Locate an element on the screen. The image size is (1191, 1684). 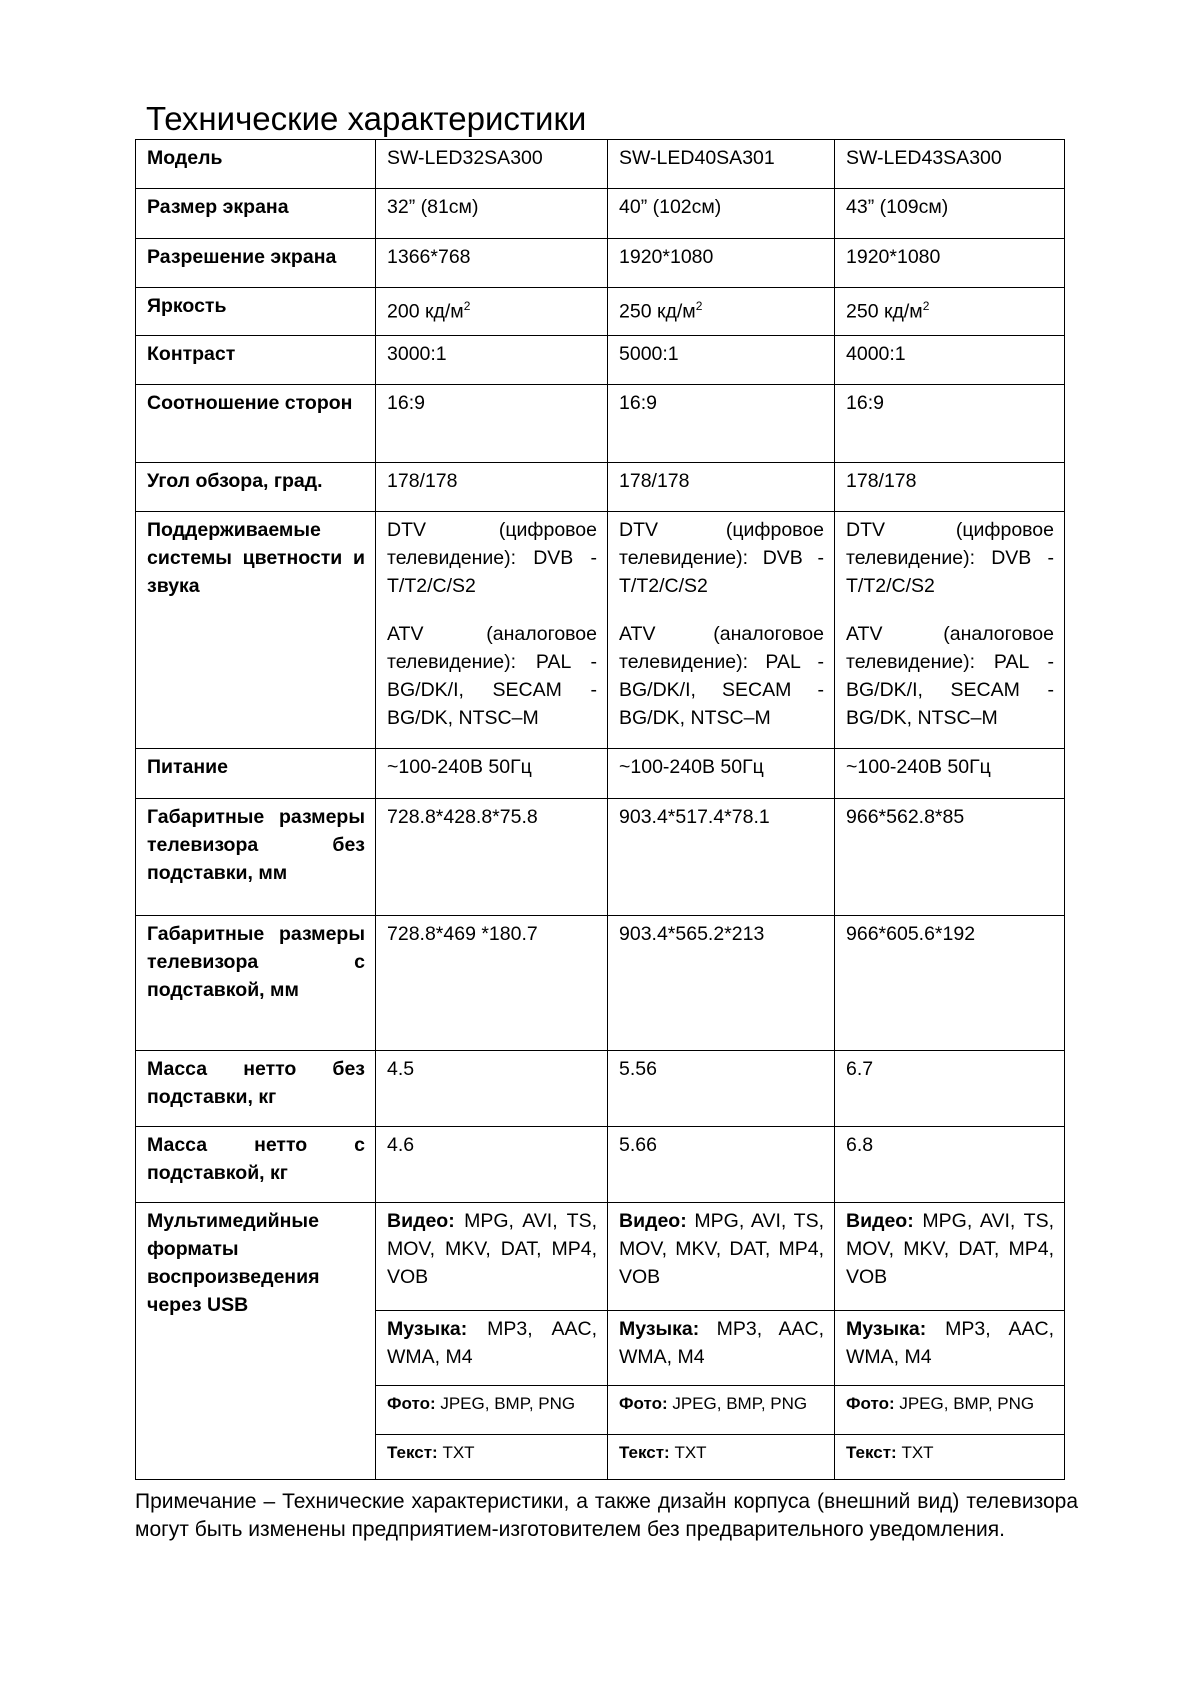
value-cell: SW-LED40SA301 is located at coordinates (721, 164).